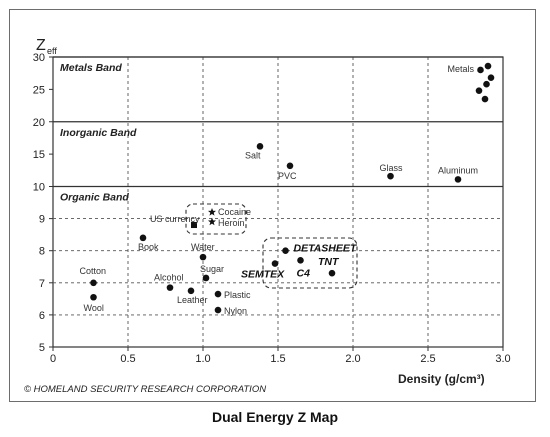 The height and width of the screenshot is (437, 550). Describe the element at coordinates (352, 359) in the screenshot. I see `x-tick-label: 2.0` at that location.